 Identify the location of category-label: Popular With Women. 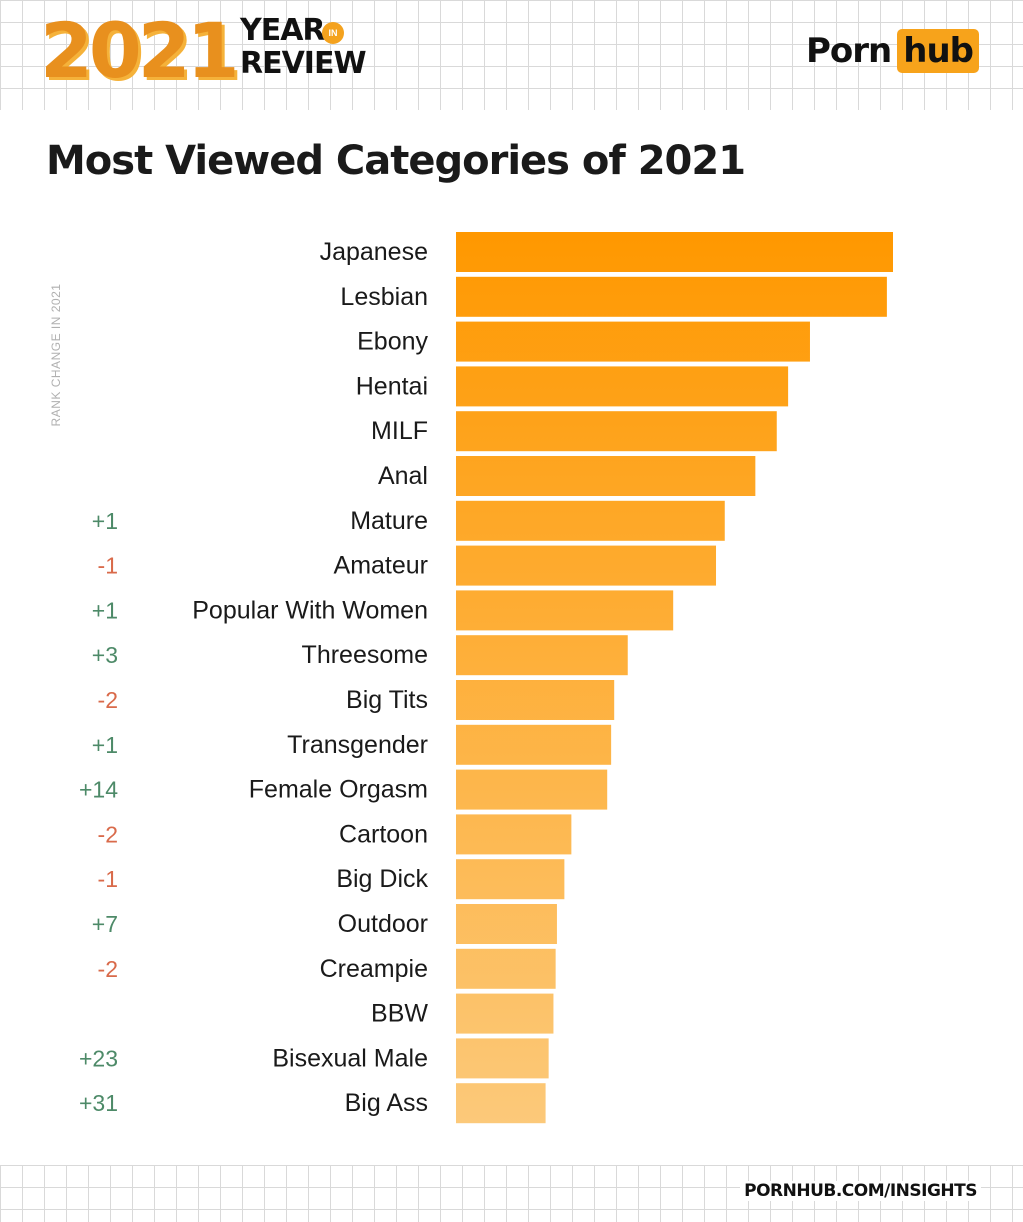
(310, 610).